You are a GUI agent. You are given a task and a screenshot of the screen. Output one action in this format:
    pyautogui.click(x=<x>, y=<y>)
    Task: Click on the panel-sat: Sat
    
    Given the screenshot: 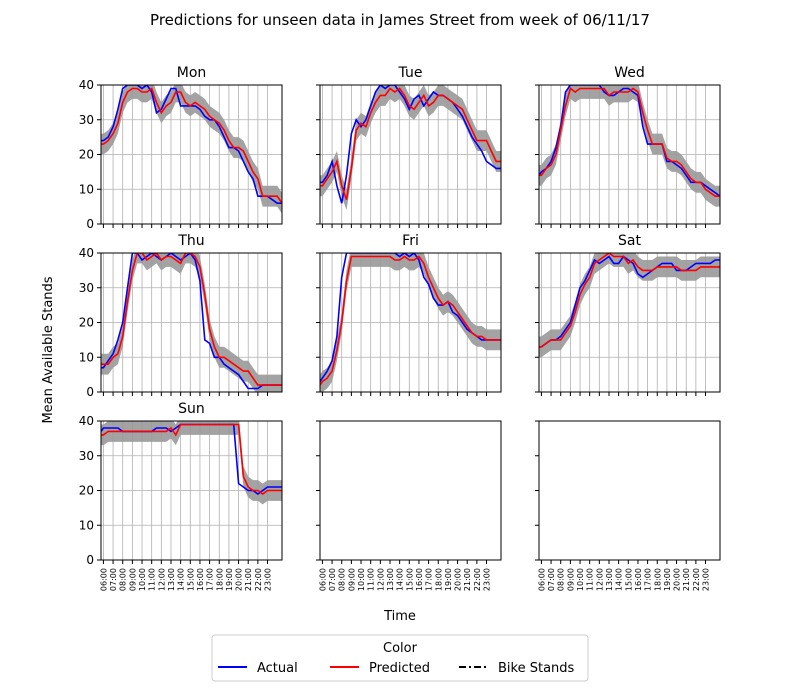 What is the action you would take?
    pyautogui.click(x=628, y=314)
    